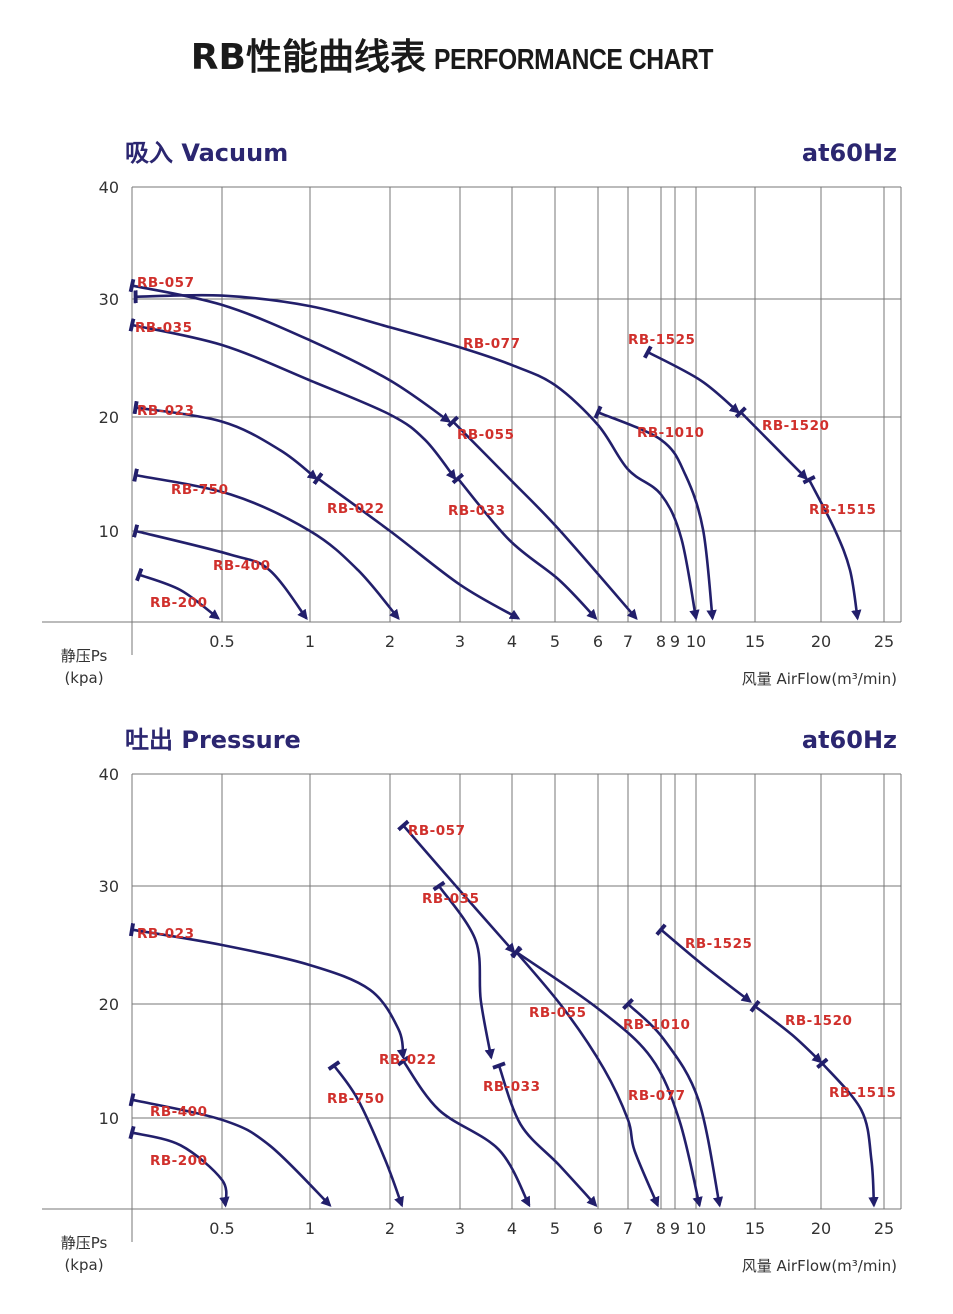 The width and height of the screenshot is (953, 1314). Describe the element at coordinates (308, 57) in the screenshot. I see `title-chinese: RB性能曲线表` at that location.